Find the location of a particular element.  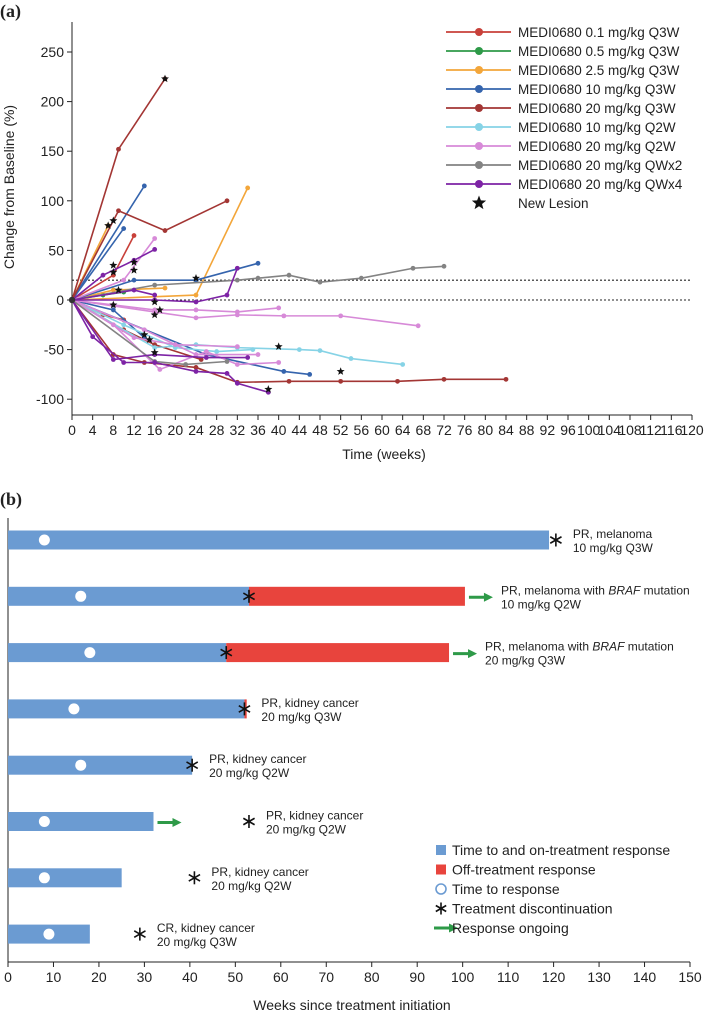

treatment-discontinuation-marker-stroke is located at coordinates (555, 540).